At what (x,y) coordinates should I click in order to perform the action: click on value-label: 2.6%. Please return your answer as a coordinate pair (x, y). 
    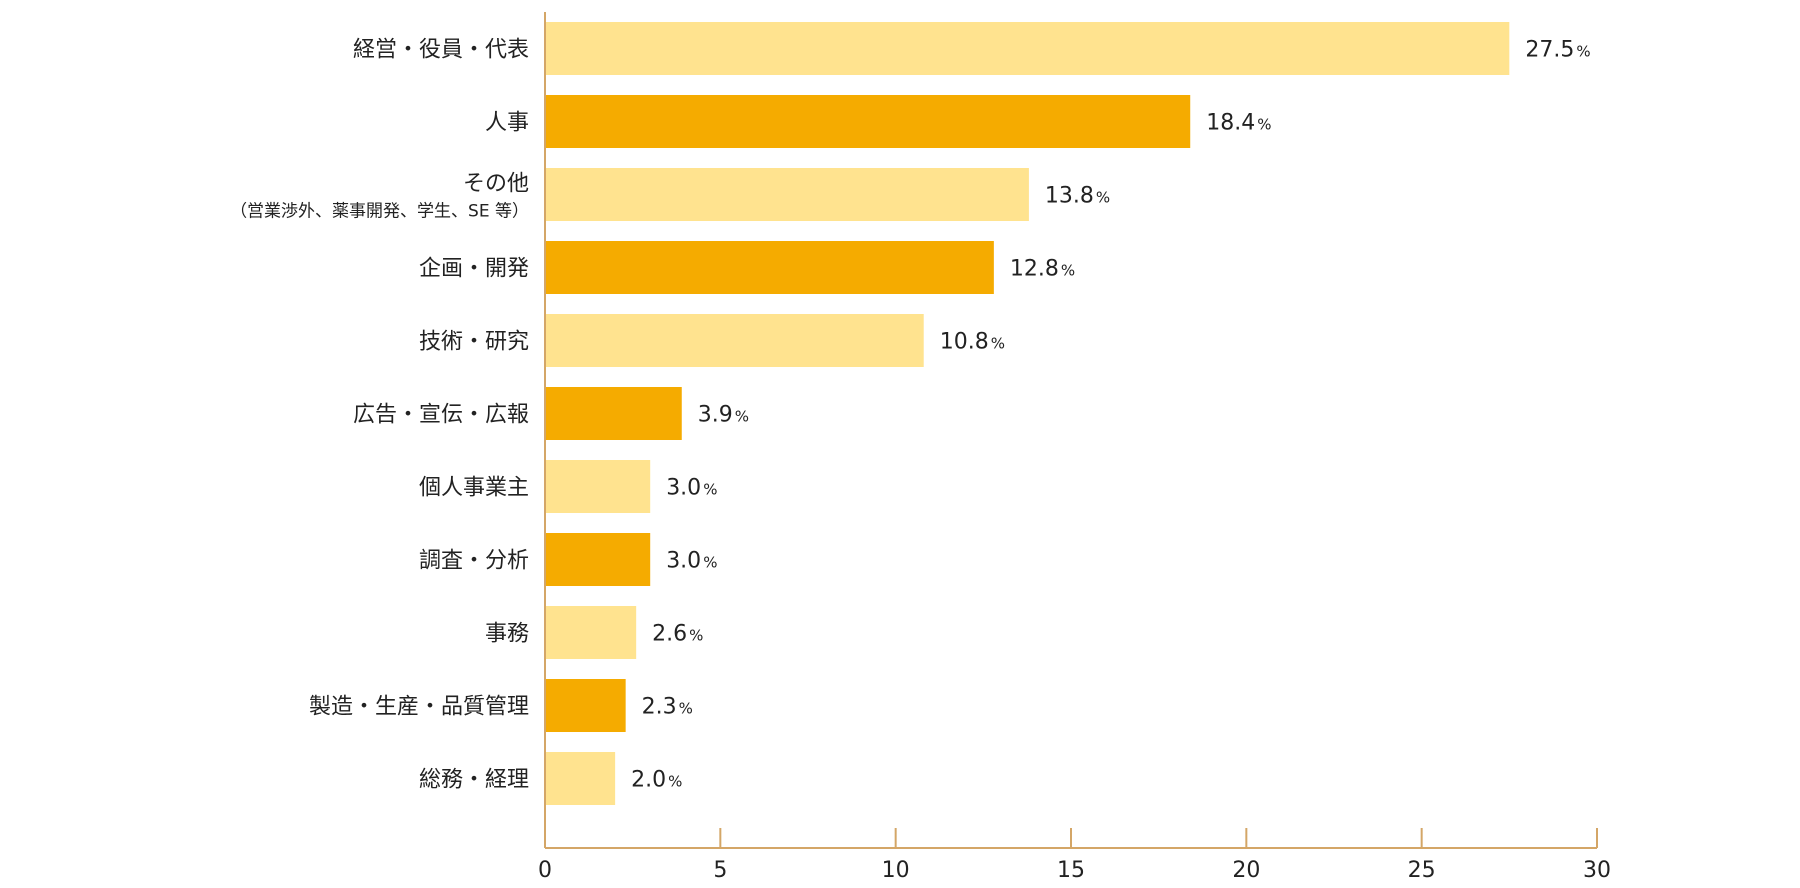
    Looking at the image, I should click on (677, 634).